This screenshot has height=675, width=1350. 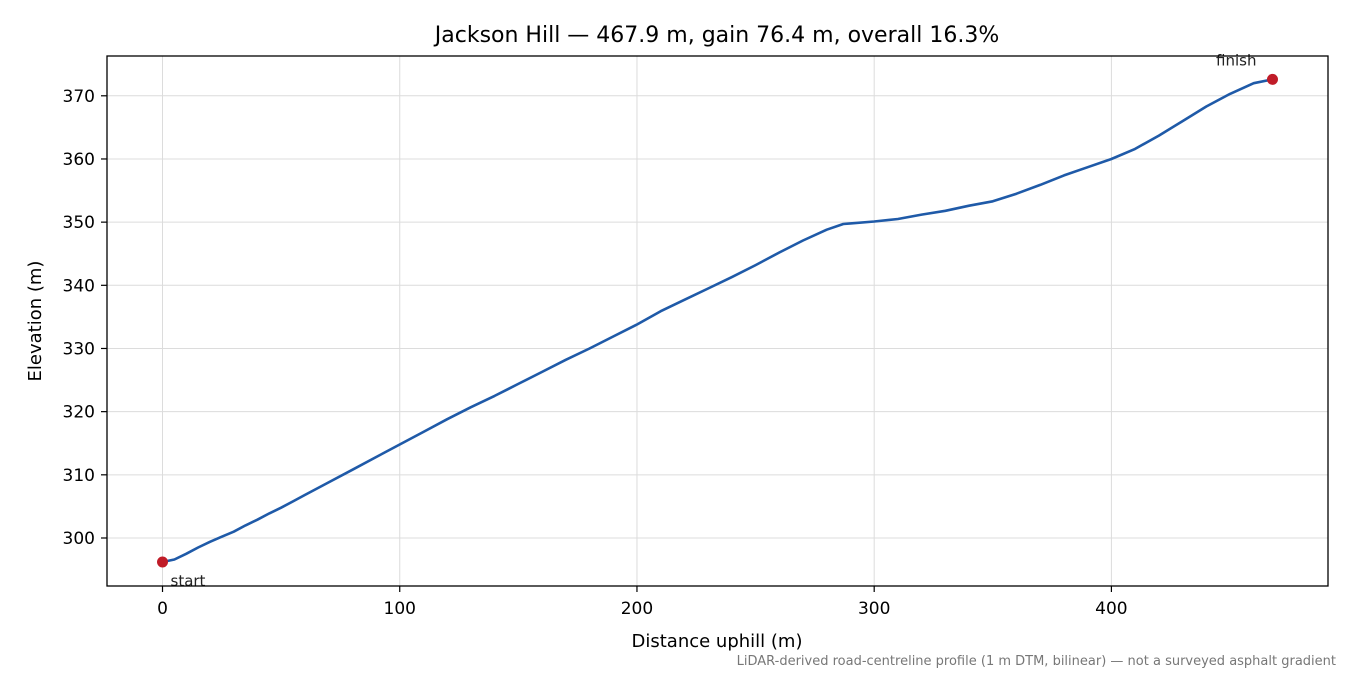 What do you see at coordinates (1272, 79) in the screenshot?
I see `finish-marker` at bounding box center [1272, 79].